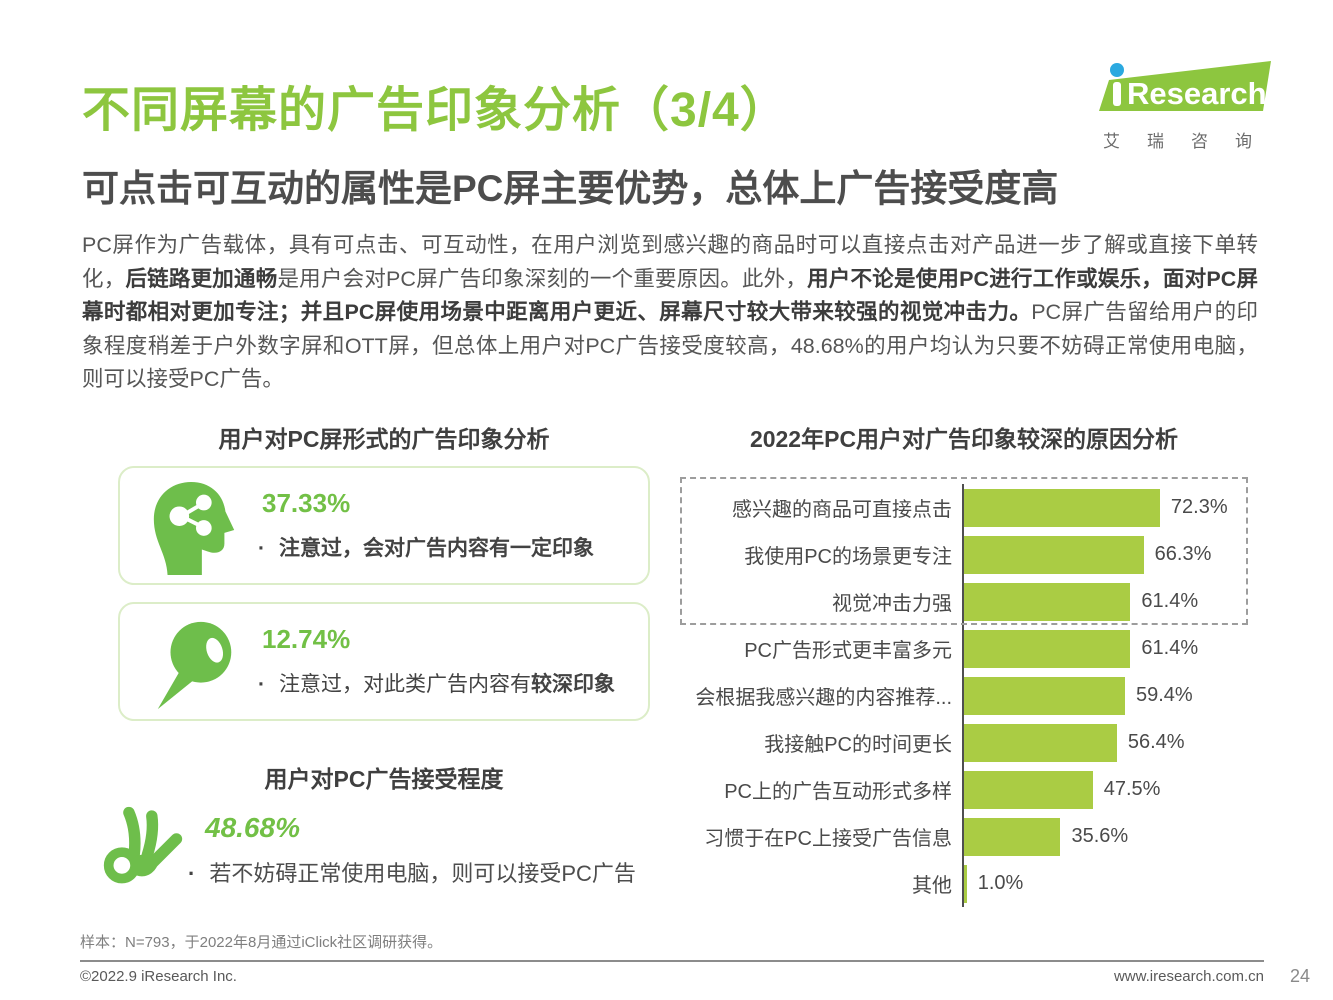 This screenshot has height=1000, width=1333. Describe the element at coordinates (964, 439) in the screenshot. I see `bar-chart-title: 2022年PC用户对广告印象较深的原因分析` at that location.